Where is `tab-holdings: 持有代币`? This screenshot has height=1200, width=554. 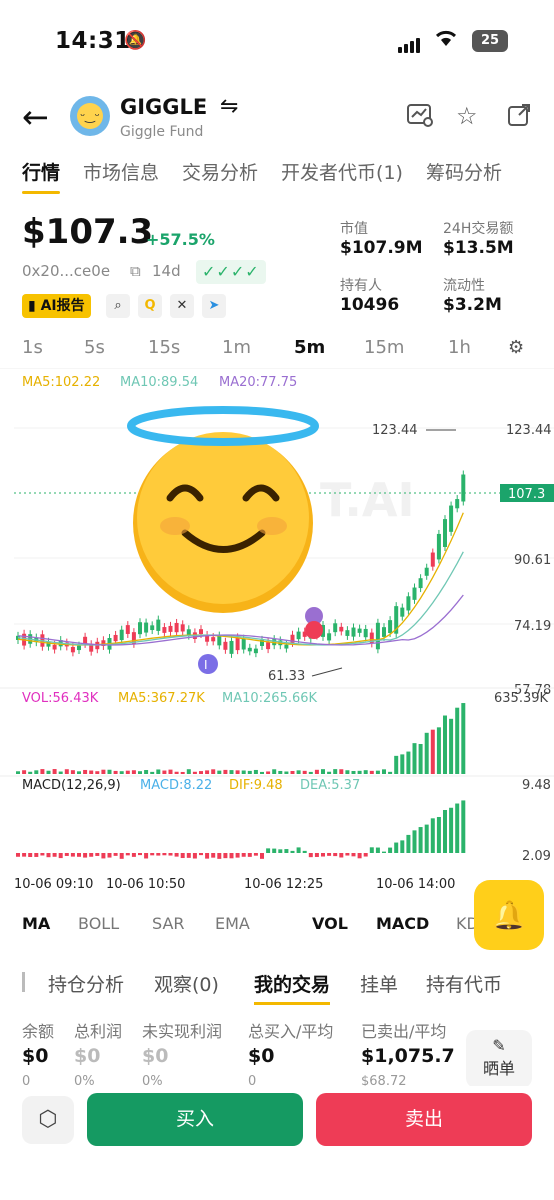 tab-holdings: 持有代币 is located at coordinates (464, 985).